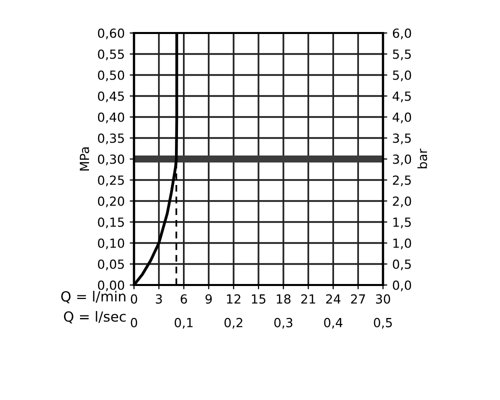 This screenshot has height=400, width=500. I want to click on x-tick-label: 30, so click(383, 299).